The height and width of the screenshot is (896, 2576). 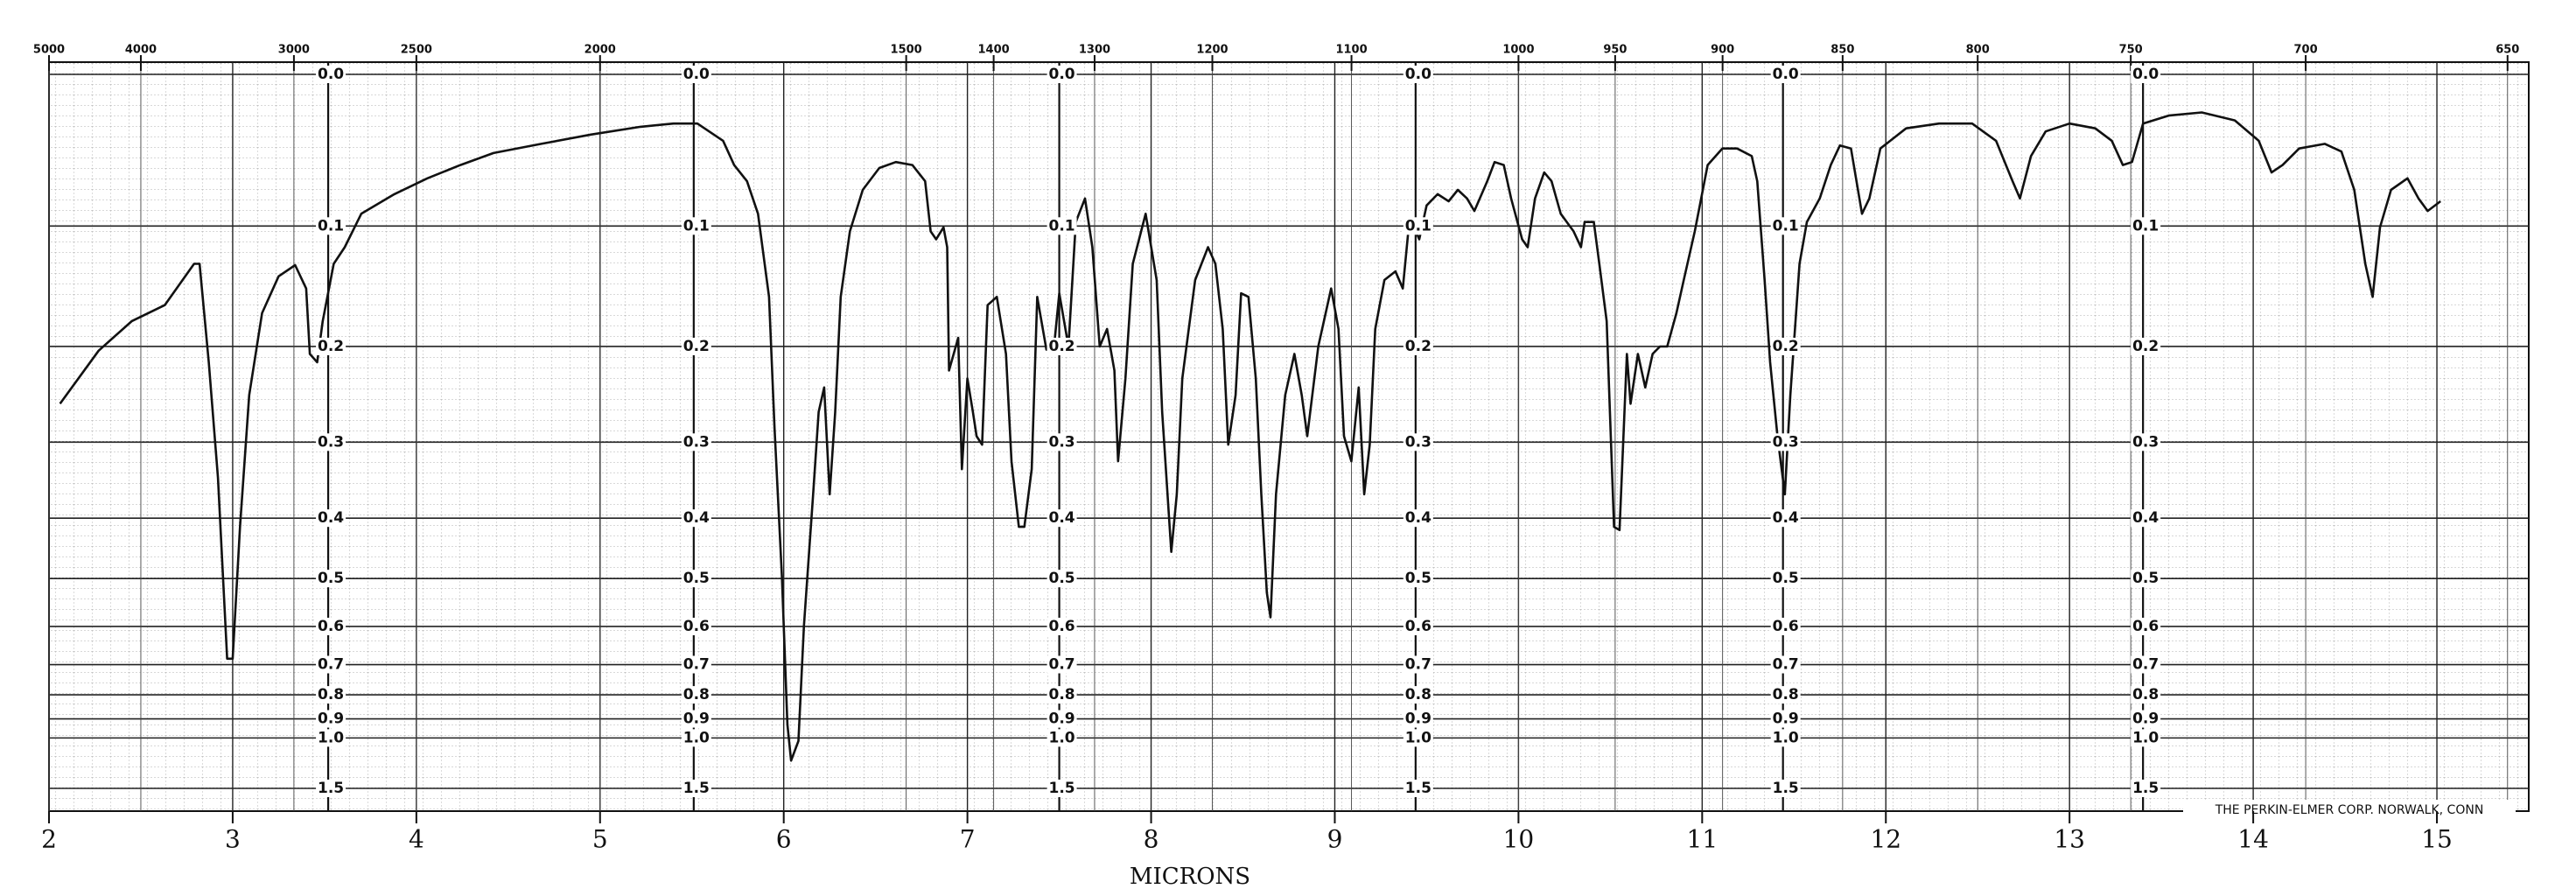 What do you see at coordinates (2507, 50) in the screenshot?
I see `x2-tick-label: 650` at bounding box center [2507, 50].